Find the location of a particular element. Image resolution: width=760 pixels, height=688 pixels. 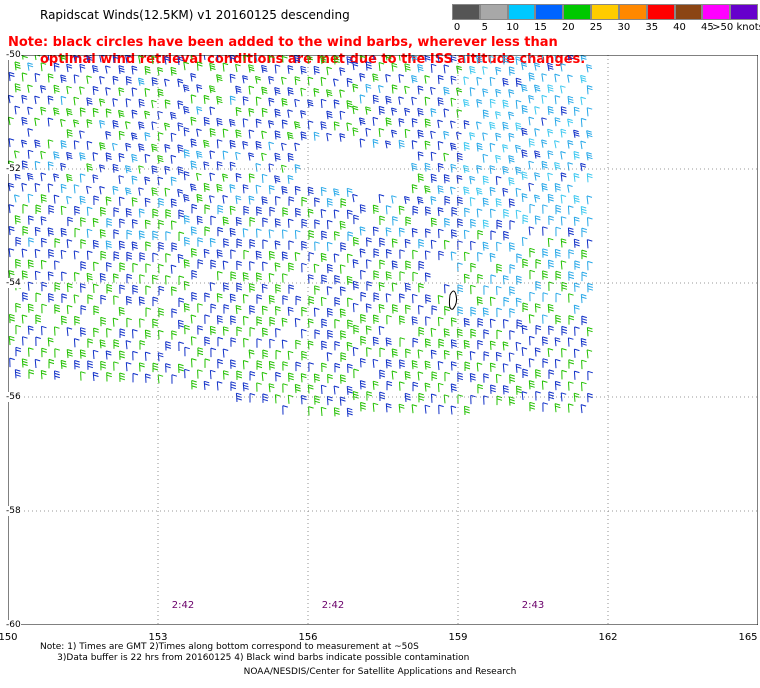

longitude-label: 165 is located at coordinates (748, 637).